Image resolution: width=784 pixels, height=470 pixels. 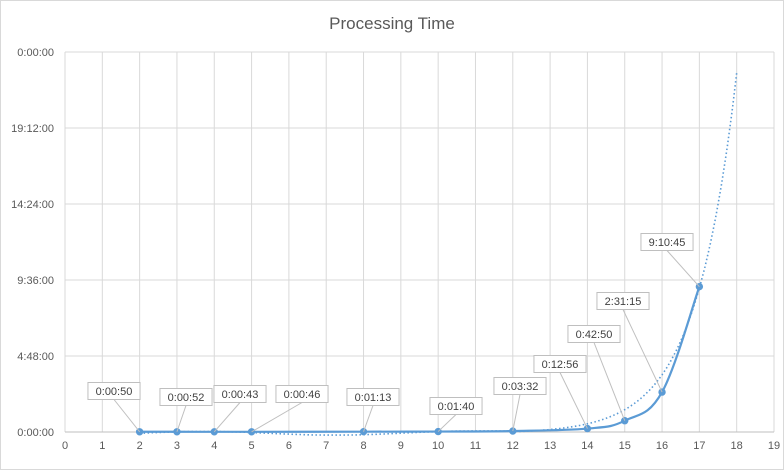 What do you see at coordinates (737, 446) in the screenshot?
I see `x-tick-label: 18` at bounding box center [737, 446].